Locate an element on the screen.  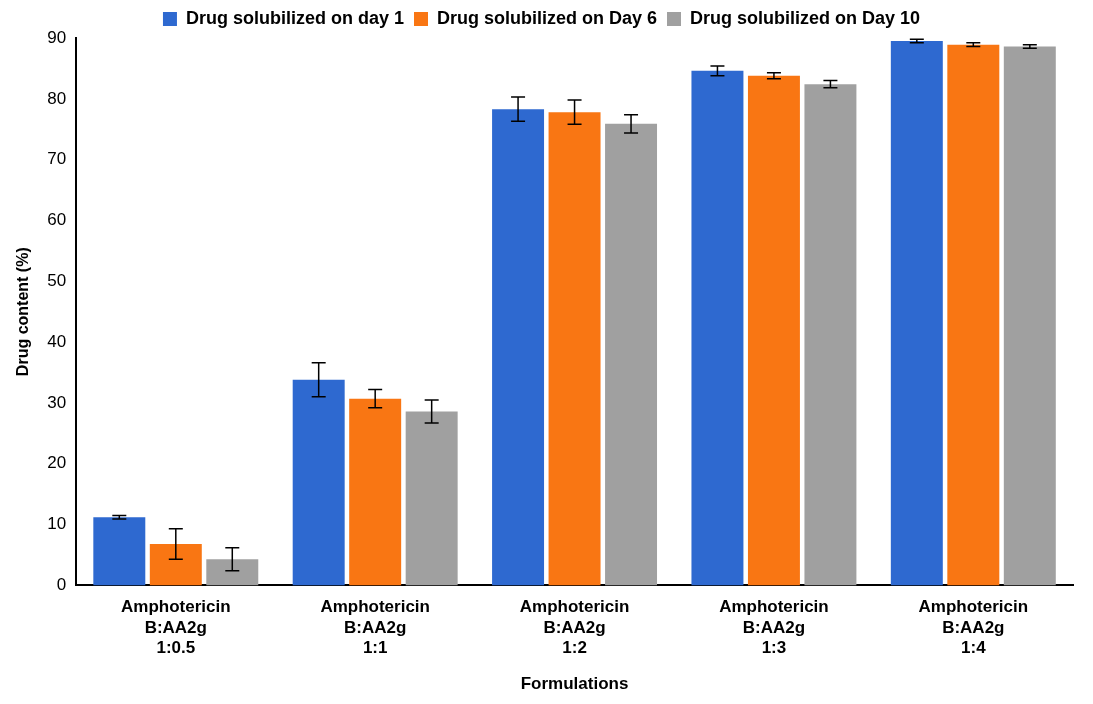
x-tick-label: Amphotericin B:AA2g 1:0.5 is located at coordinates (176, 627).